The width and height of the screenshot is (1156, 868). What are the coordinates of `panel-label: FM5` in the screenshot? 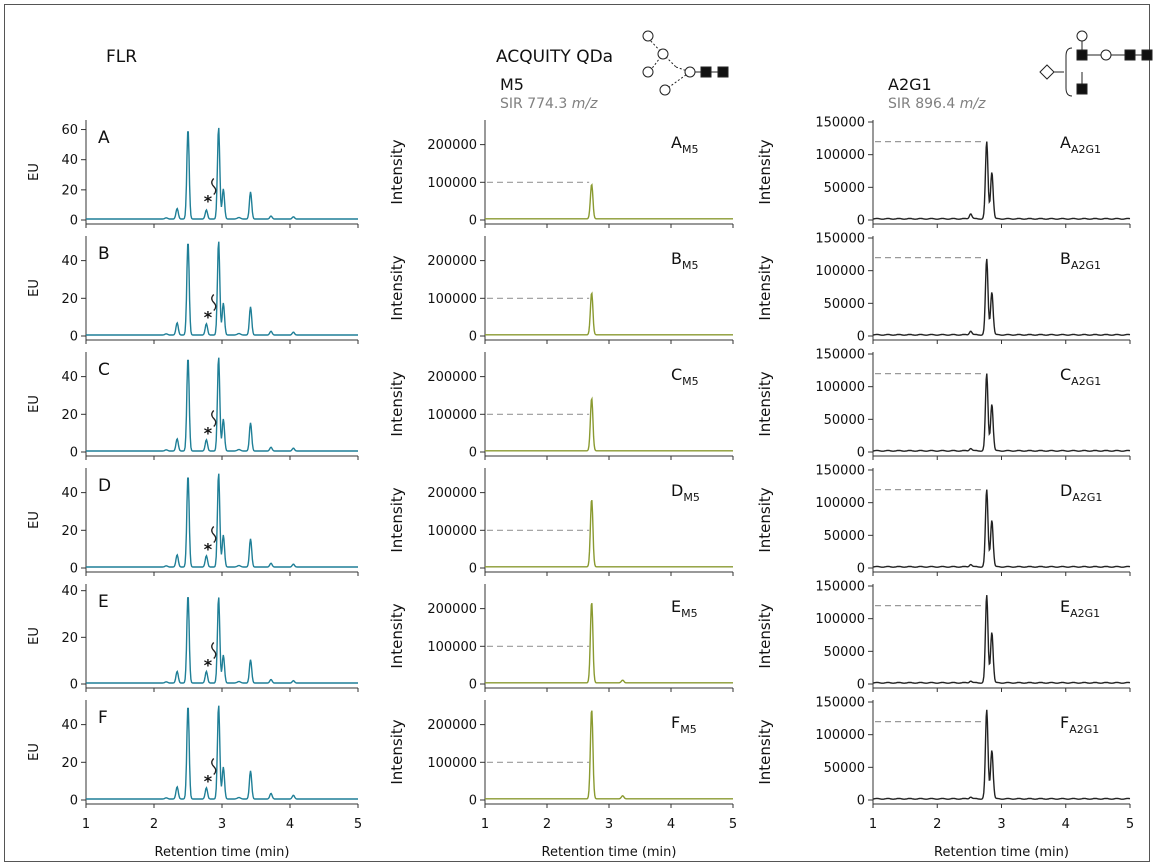 It's located at (684, 724).